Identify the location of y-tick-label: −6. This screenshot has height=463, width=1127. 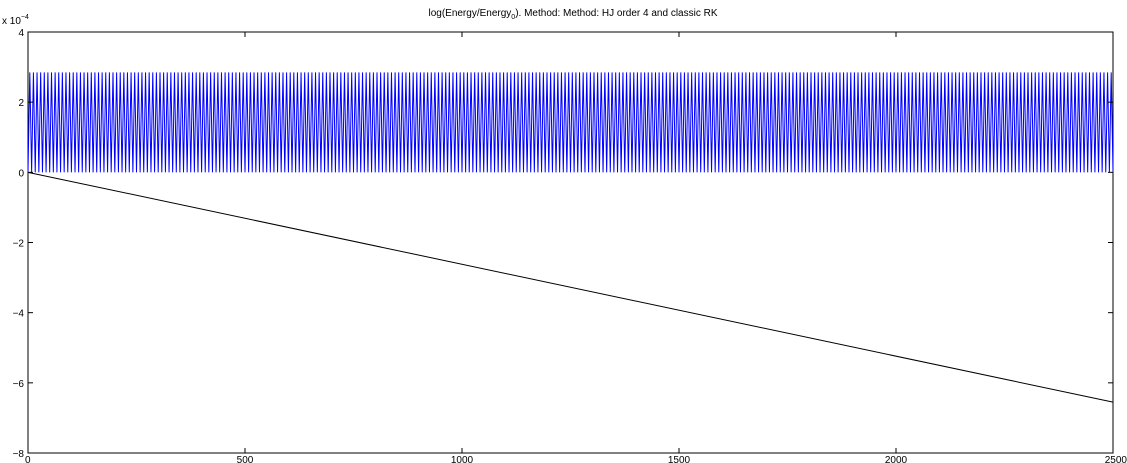
(19, 384).